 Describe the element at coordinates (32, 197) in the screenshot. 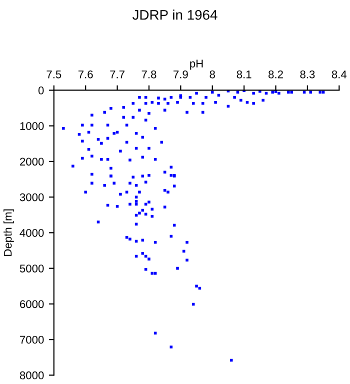

I see `y-tick-label: 3000` at that location.